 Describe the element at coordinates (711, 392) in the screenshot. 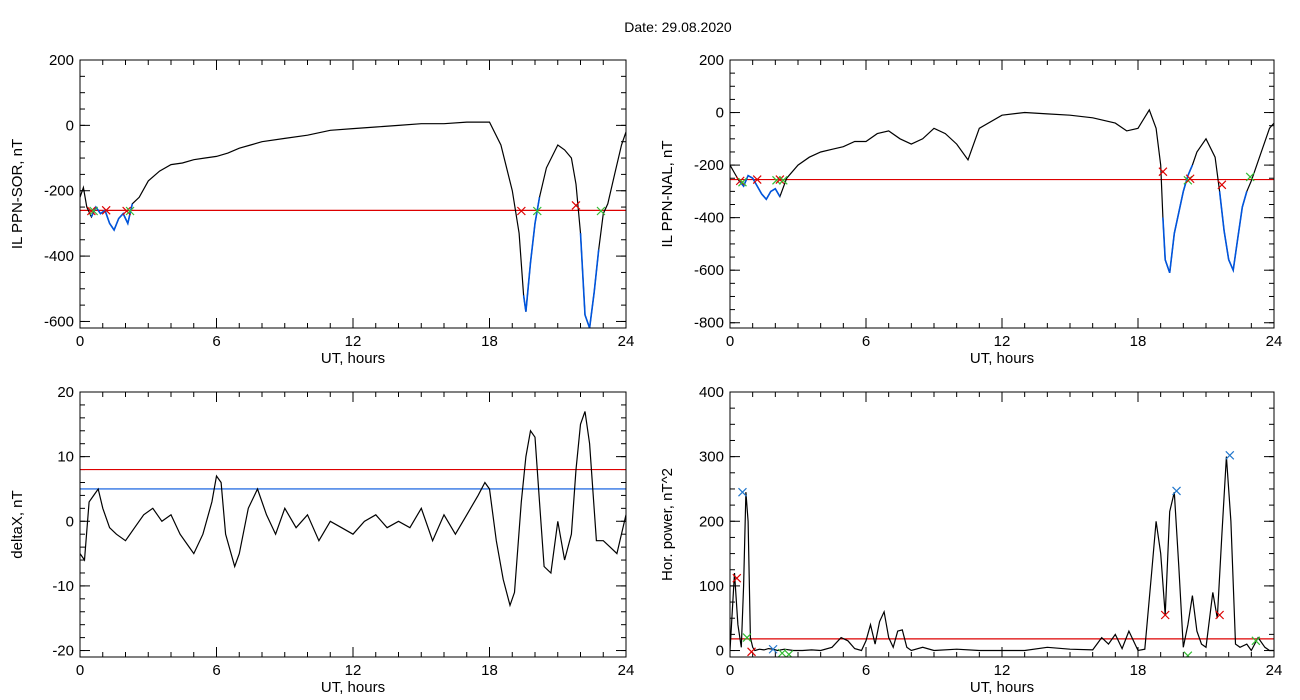

I see `y-tick-label: 400` at that location.